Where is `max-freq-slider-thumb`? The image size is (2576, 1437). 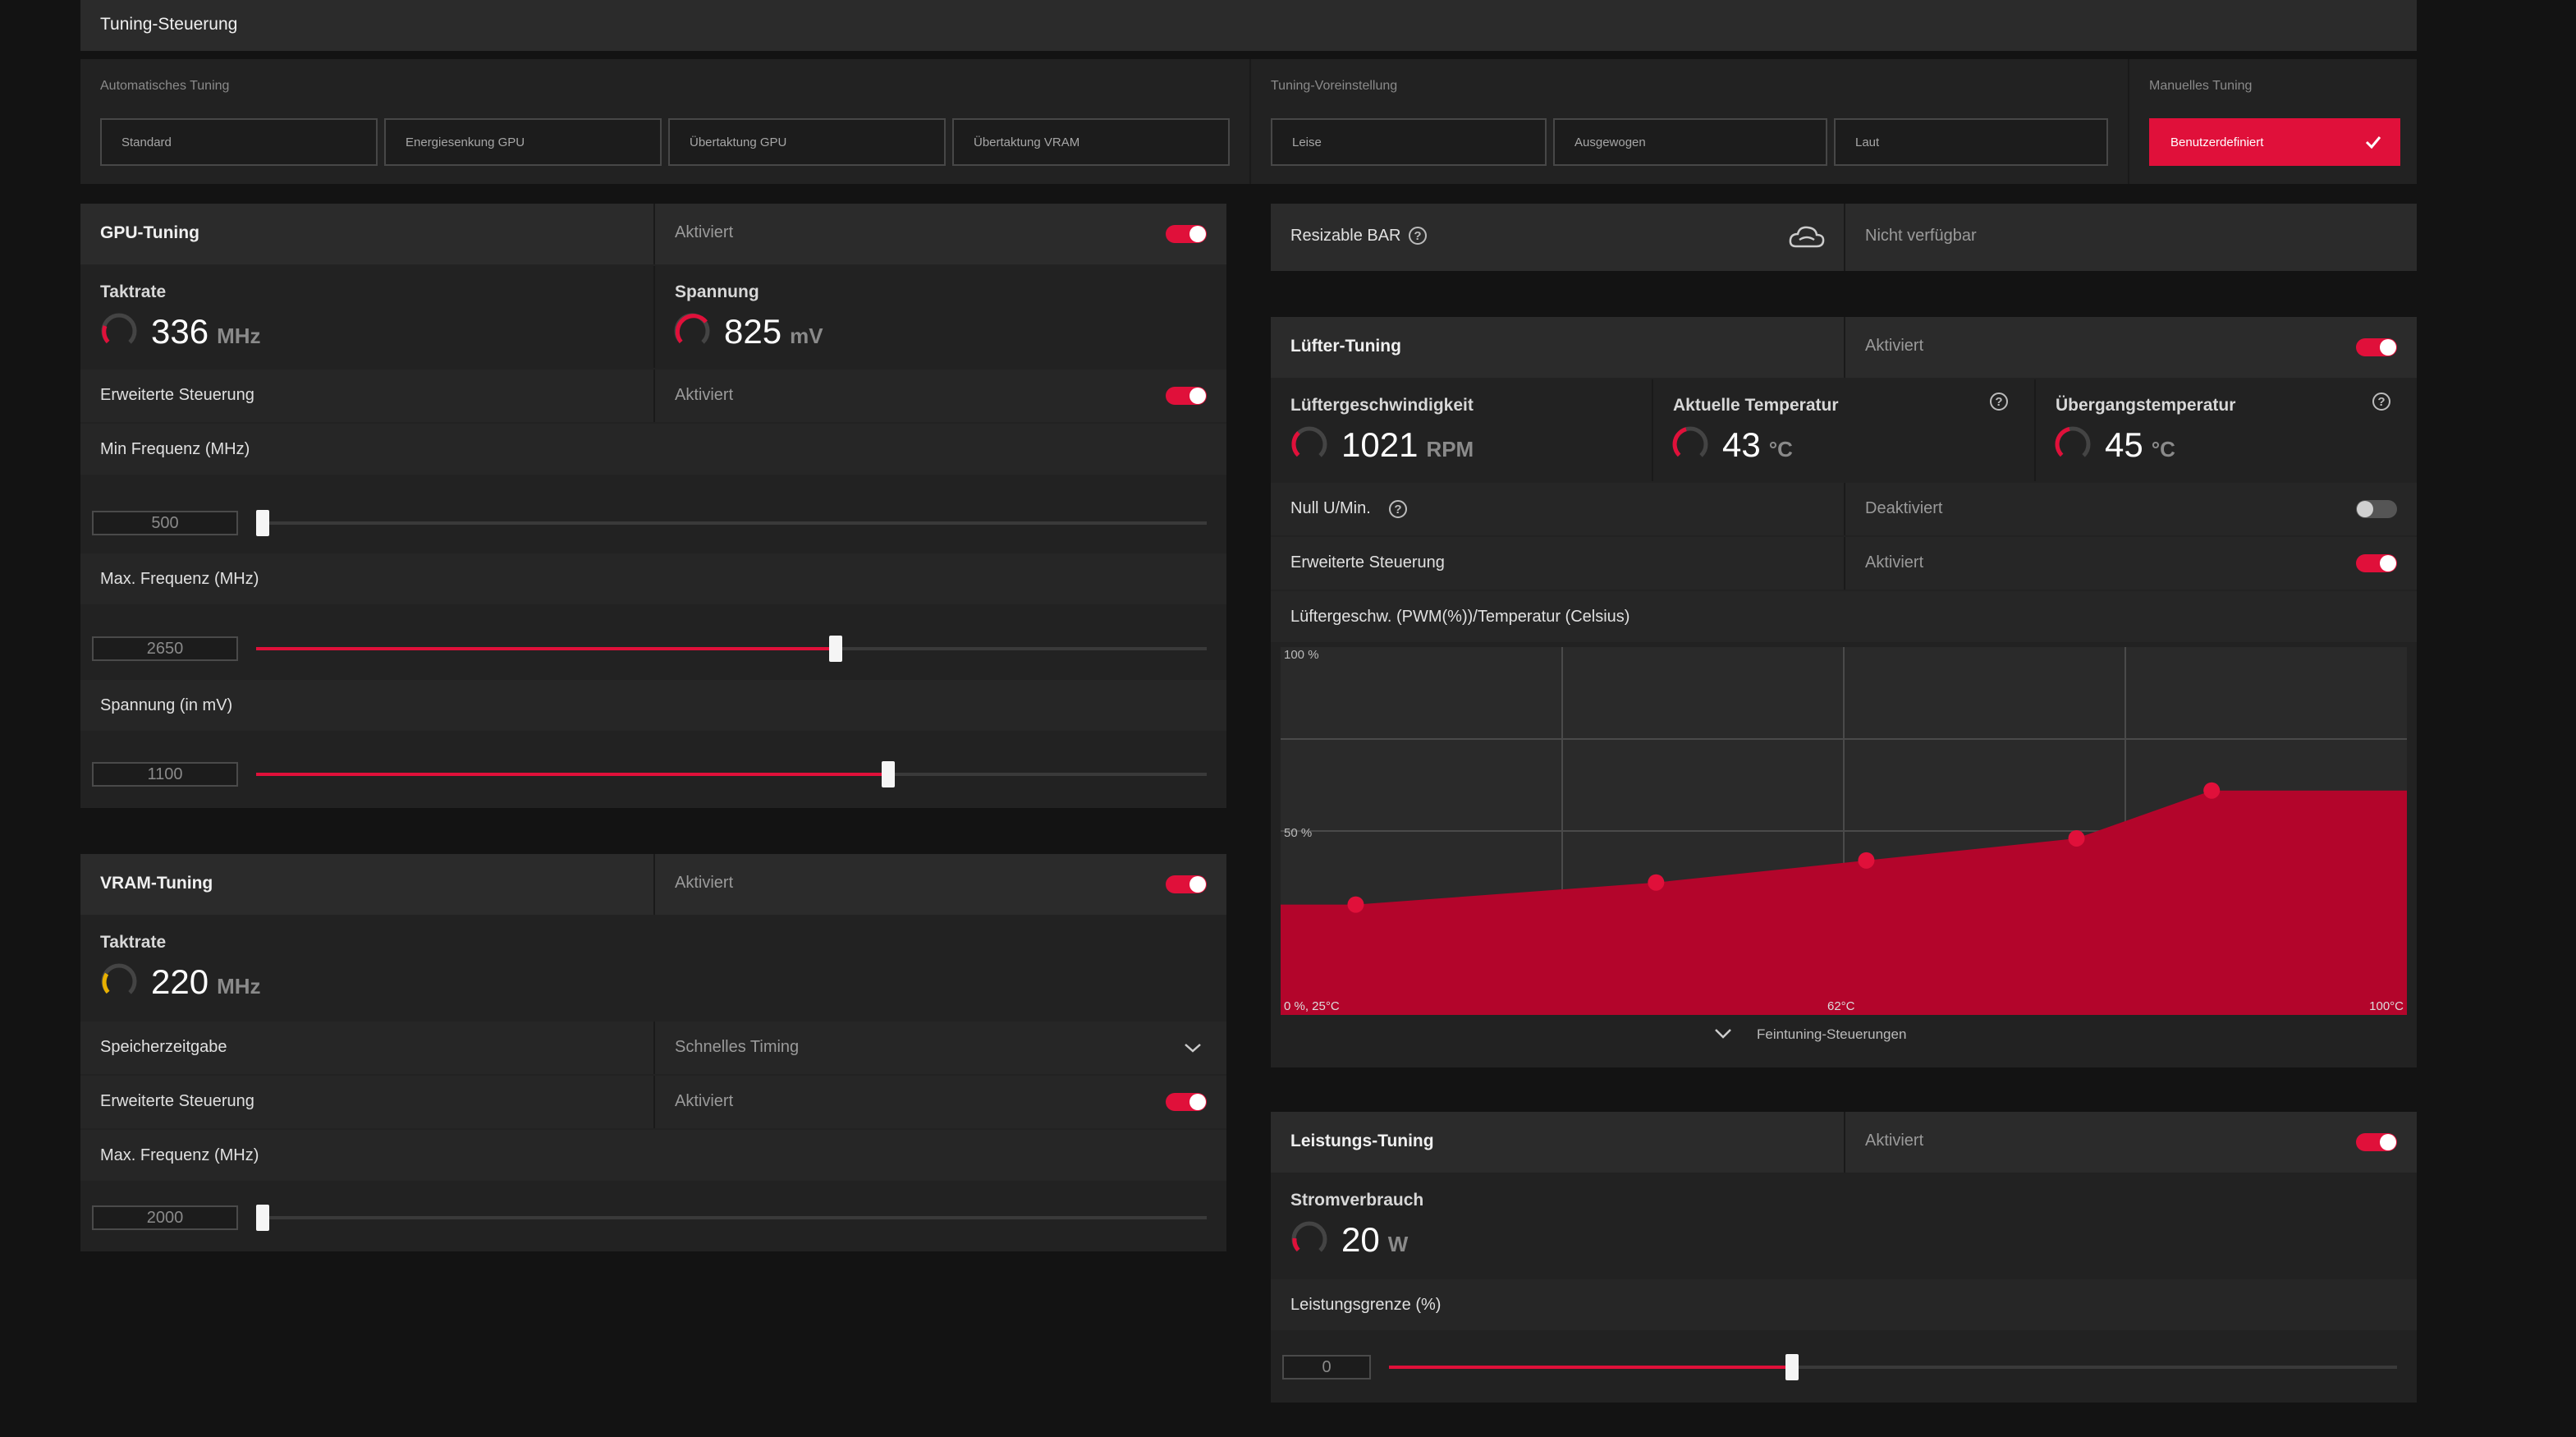 max-freq-slider-thumb is located at coordinates (835, 649).